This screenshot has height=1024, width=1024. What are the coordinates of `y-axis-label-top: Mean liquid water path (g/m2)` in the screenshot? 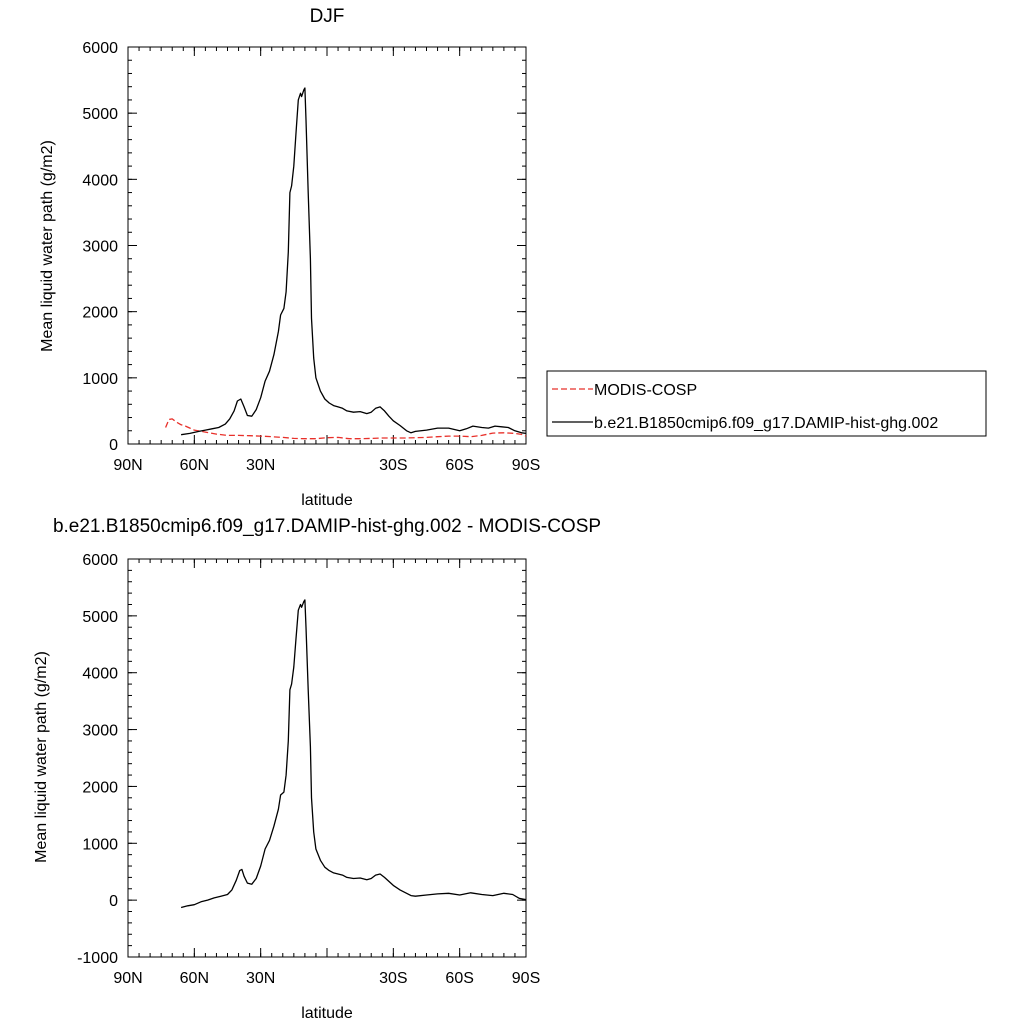 It's located at (47, 246).